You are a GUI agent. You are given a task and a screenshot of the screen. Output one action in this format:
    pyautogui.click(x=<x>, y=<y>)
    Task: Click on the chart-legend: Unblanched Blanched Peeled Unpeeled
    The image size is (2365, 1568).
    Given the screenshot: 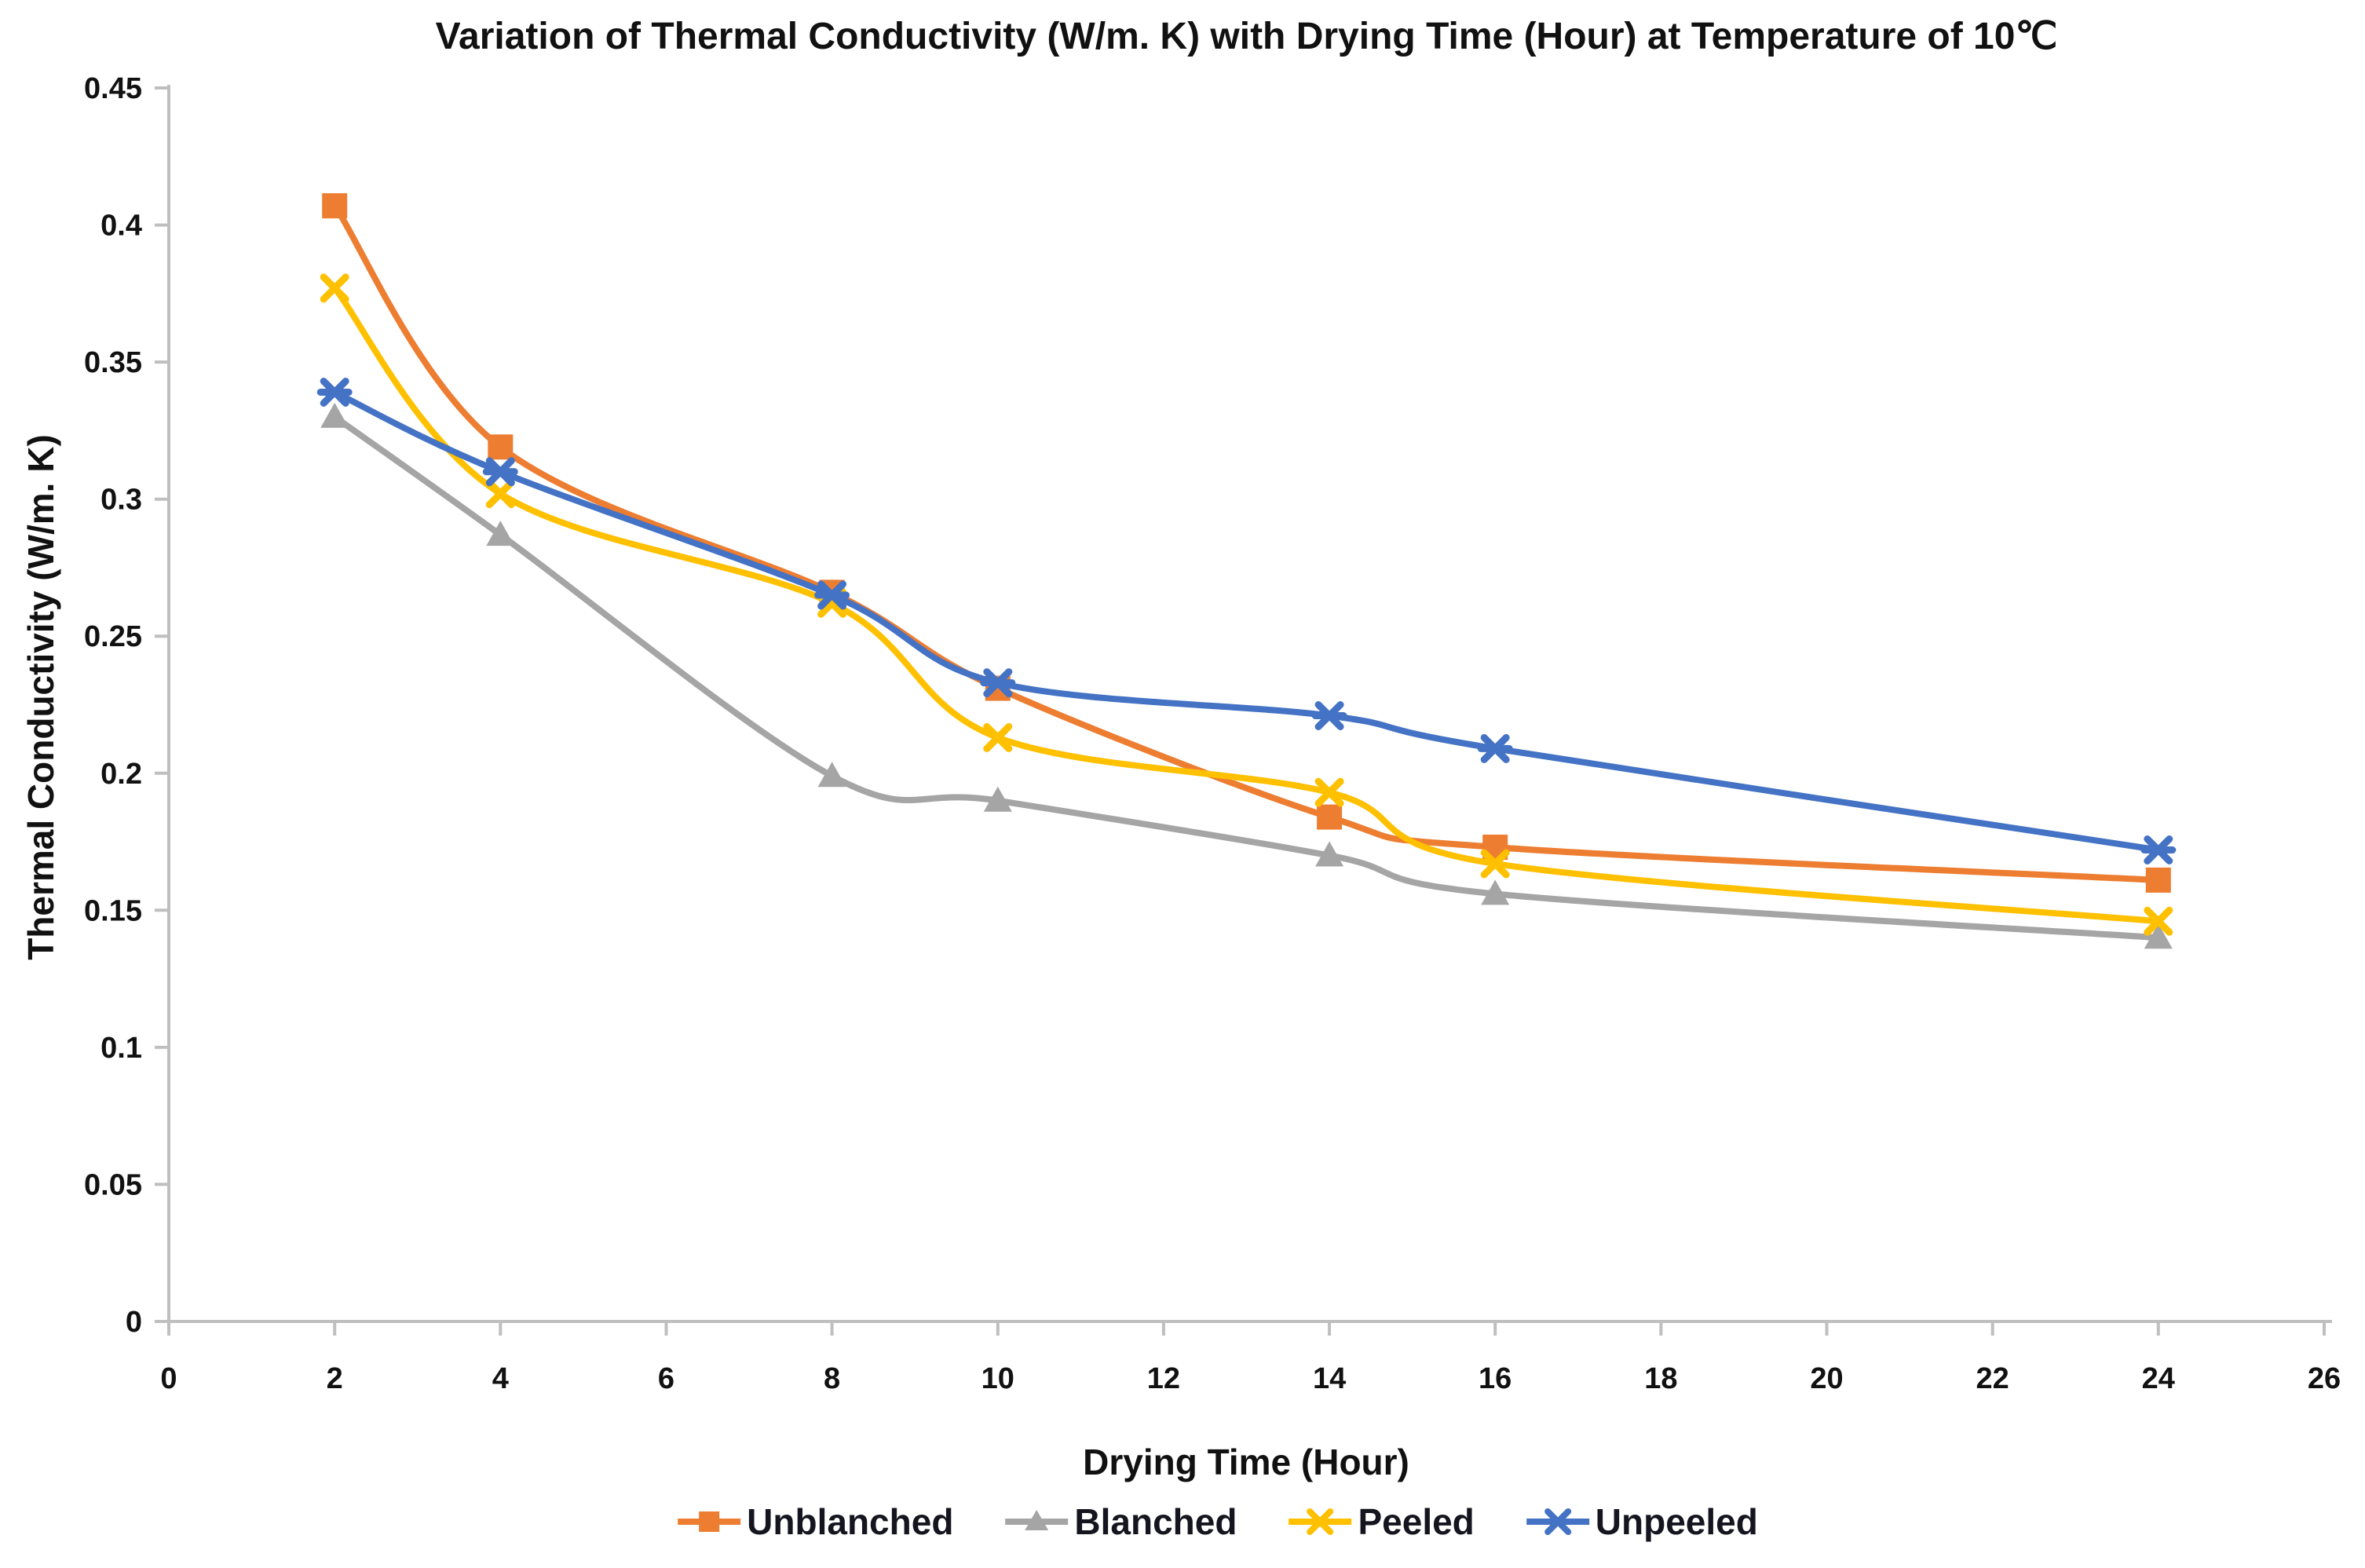 What is the action you would take?
    pyautogui.click(x=1217, y=1521)
    